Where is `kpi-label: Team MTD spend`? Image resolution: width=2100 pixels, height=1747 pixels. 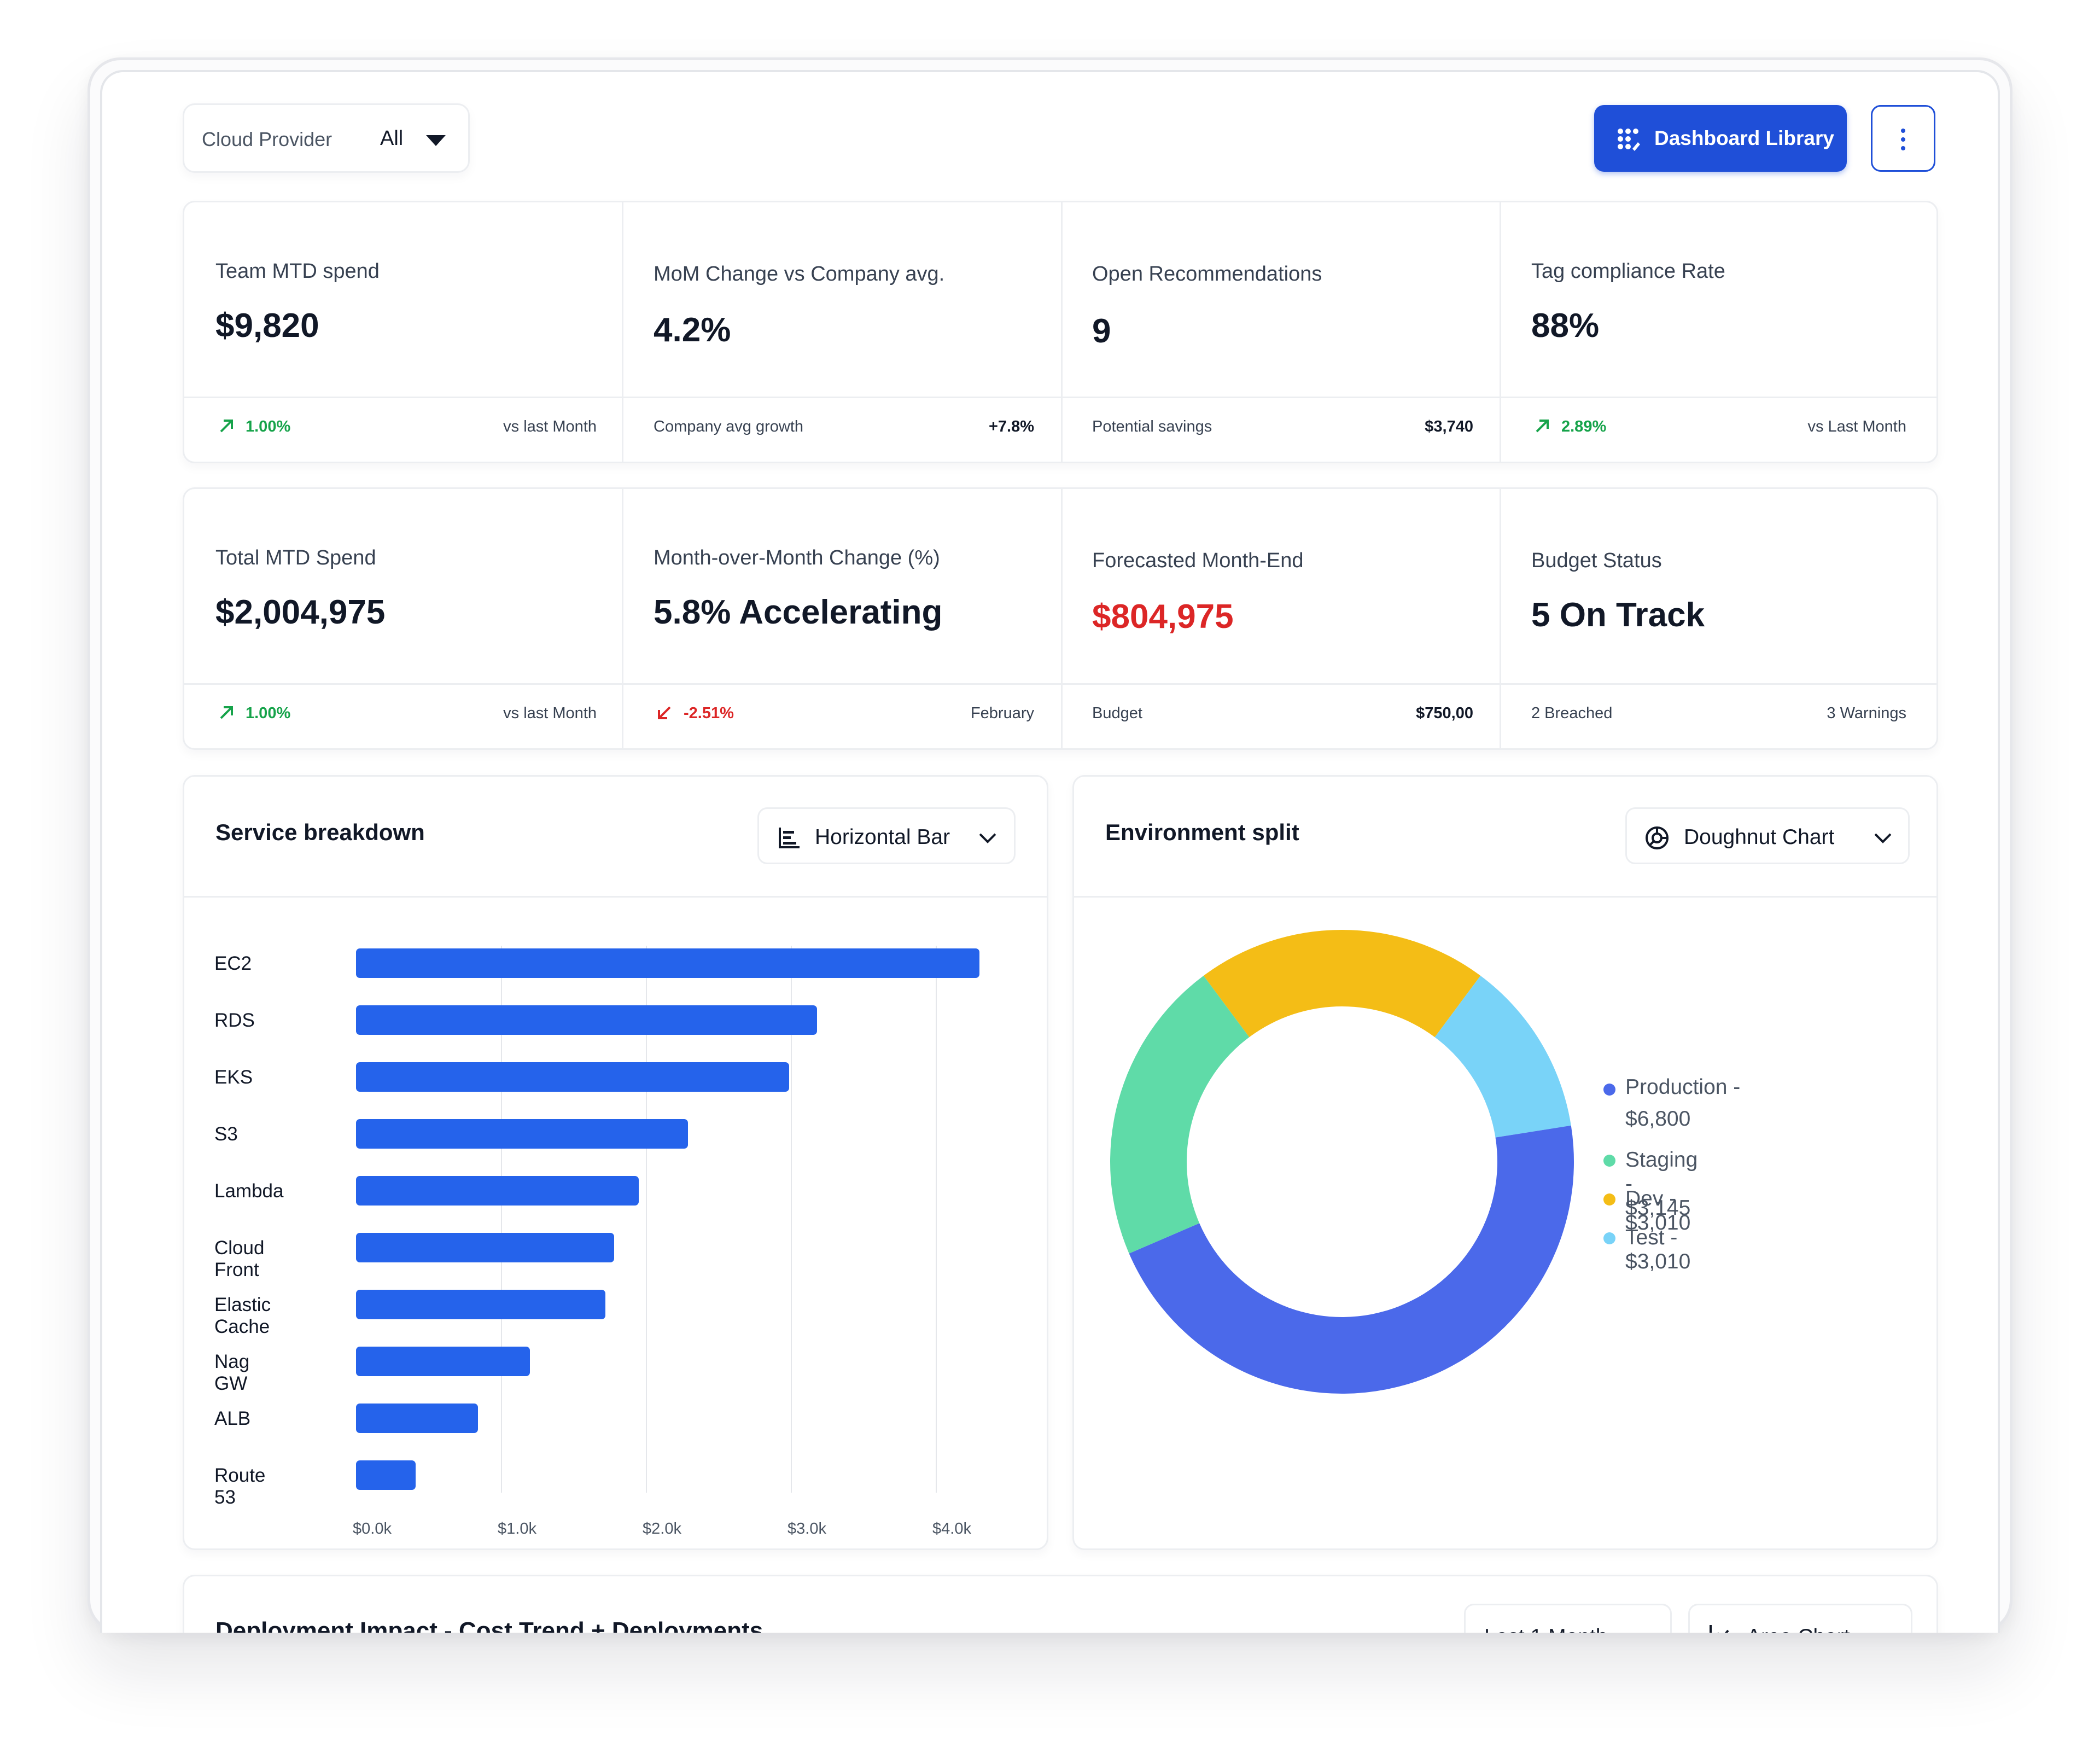 kpi-label: Team MTD spend is located at coordinates (297, 271).